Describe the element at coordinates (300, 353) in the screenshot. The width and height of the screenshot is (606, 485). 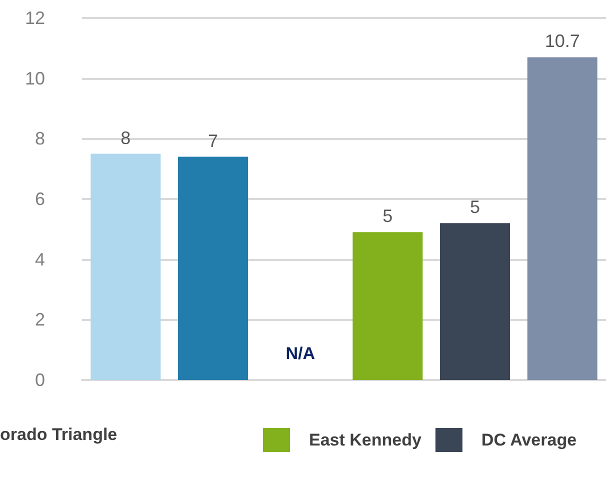
I see `text: N/A` at that location.